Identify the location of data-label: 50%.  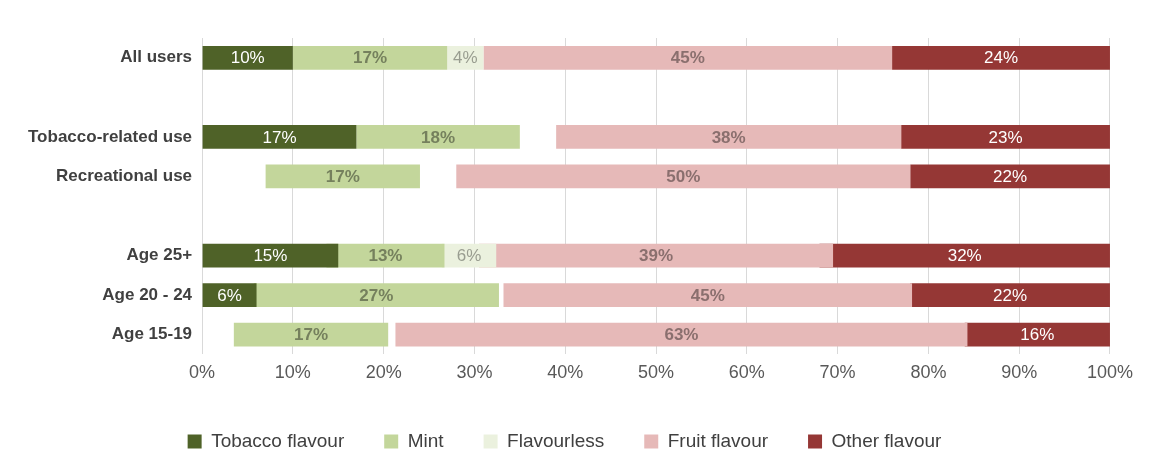
(683, 177).